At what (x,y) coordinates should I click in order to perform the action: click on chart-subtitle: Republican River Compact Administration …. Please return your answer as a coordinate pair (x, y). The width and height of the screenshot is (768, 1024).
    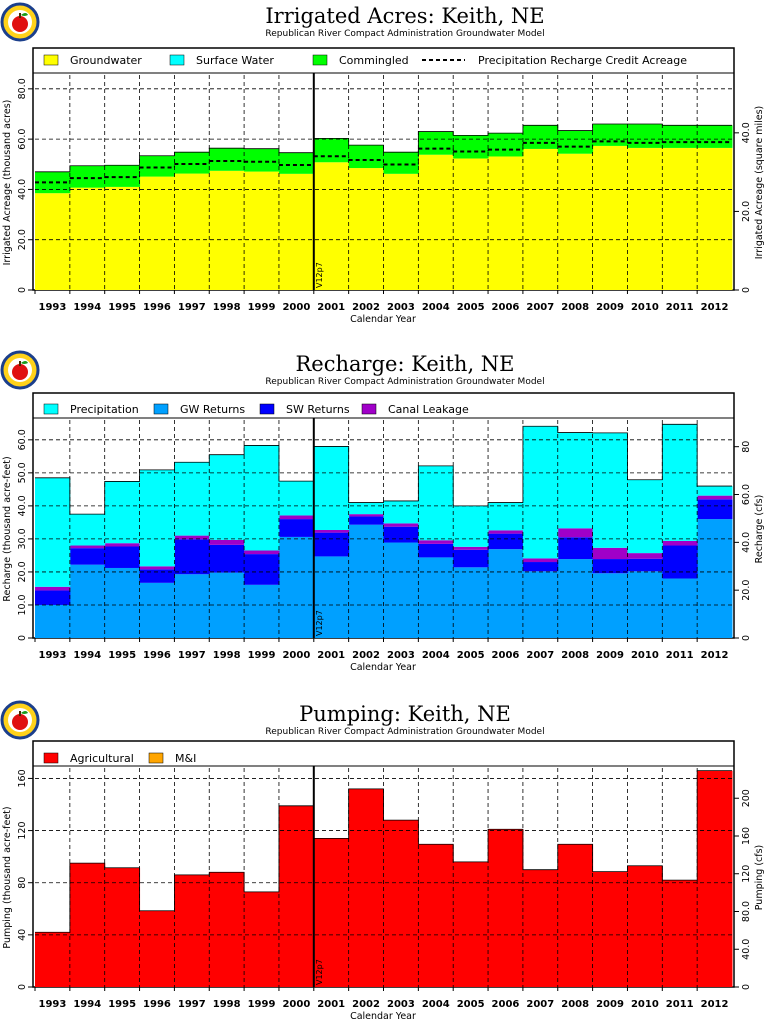
    Looking at the image, I should click on (404, 732).